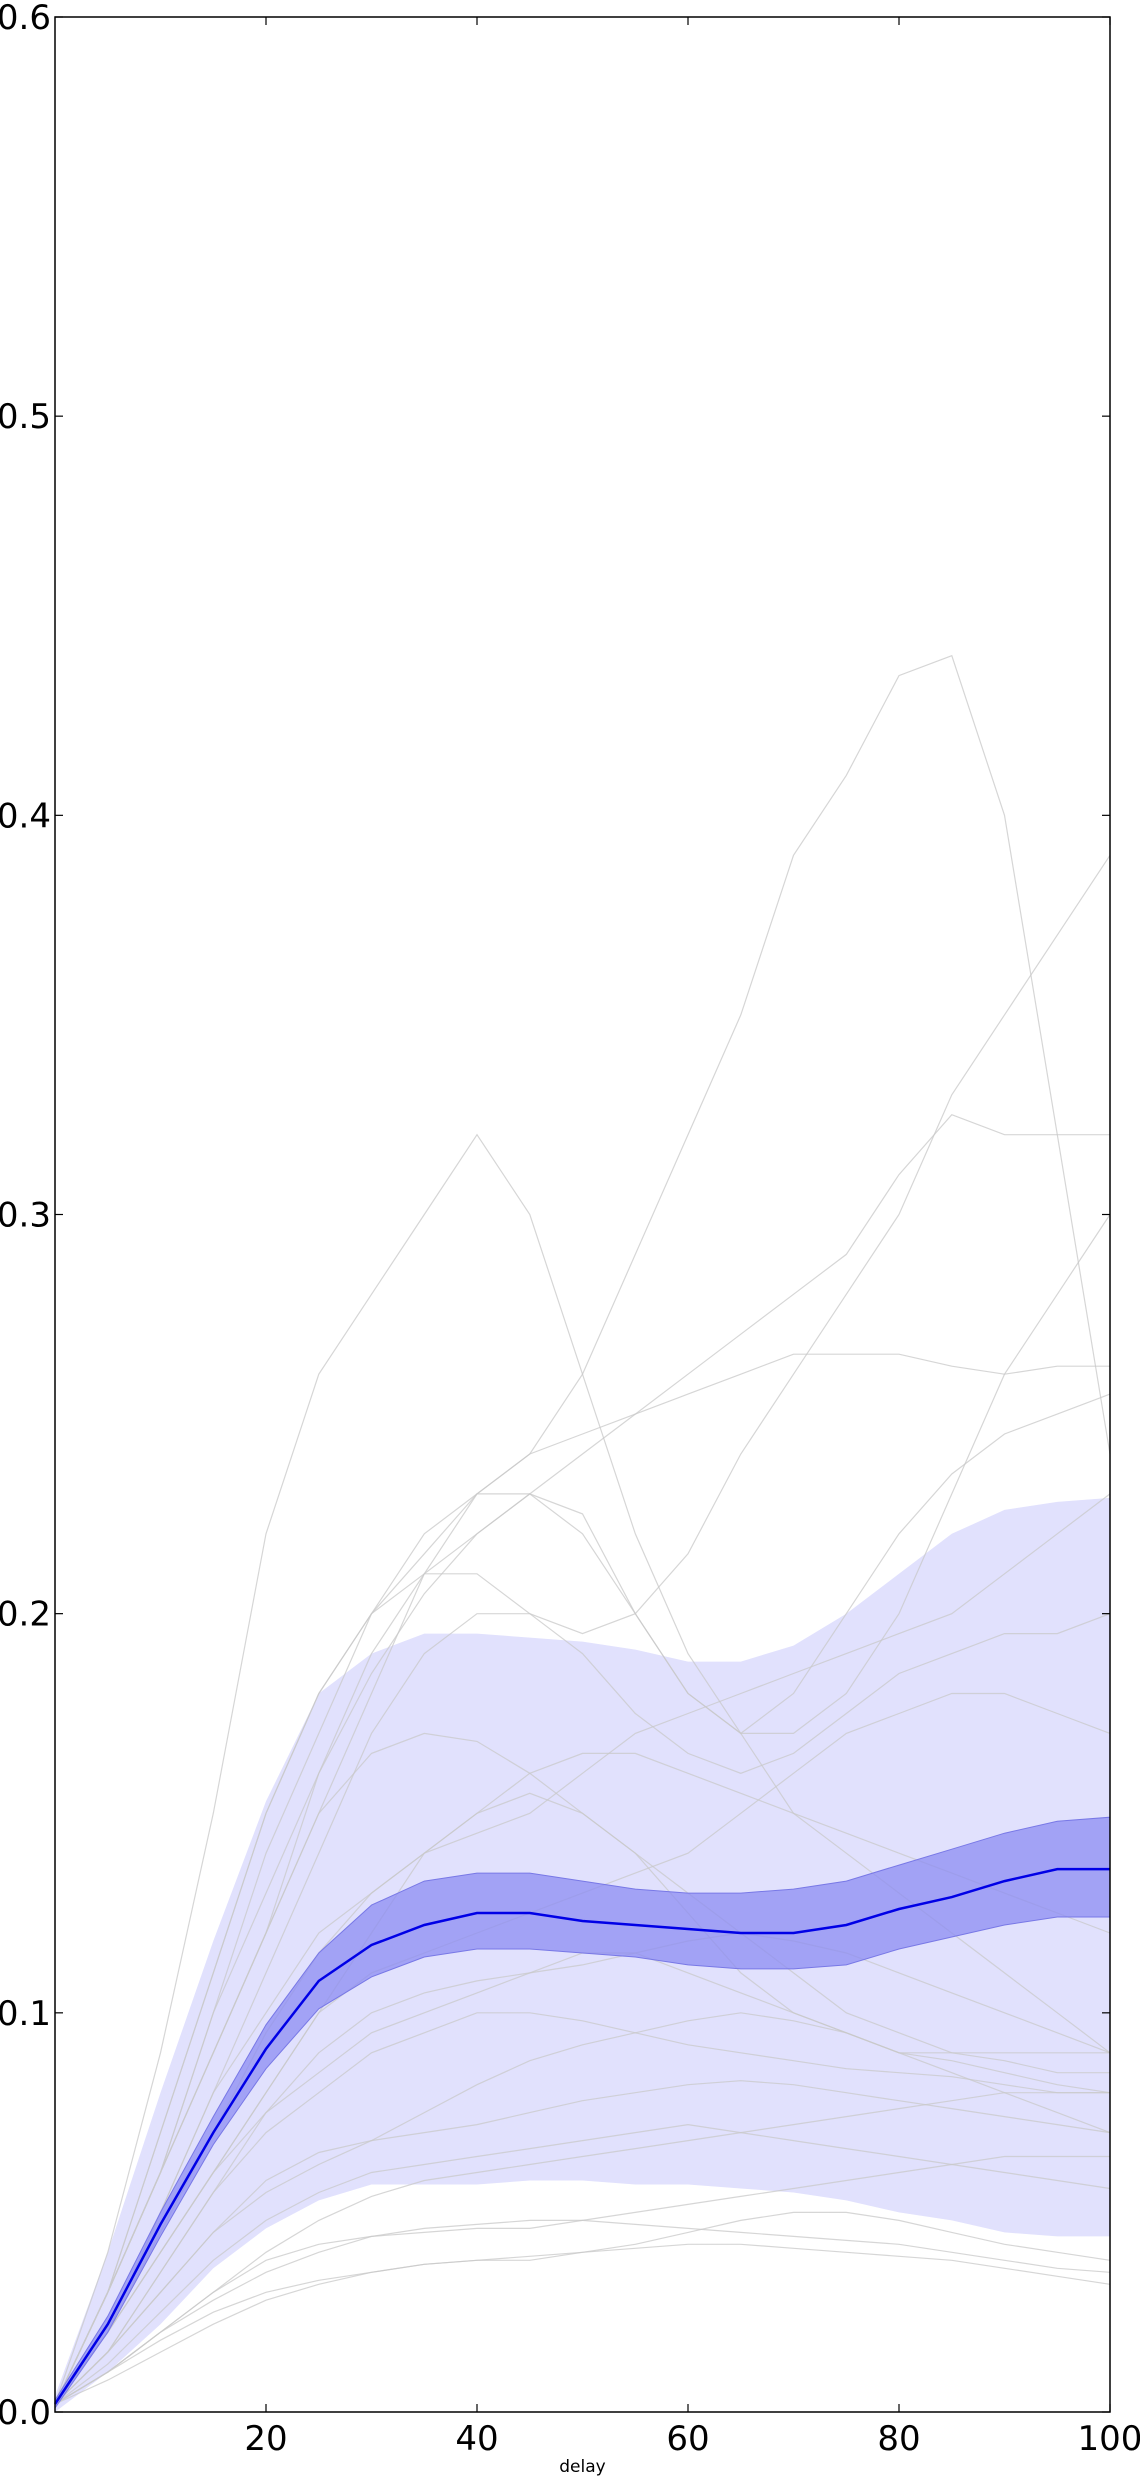 The width and height of the screenshot is (1140, 2480). What do you see at coordinates (25, 19) in the screenshot?
I see `y-tick-label: 0.6` at bounding box center [25, 19].